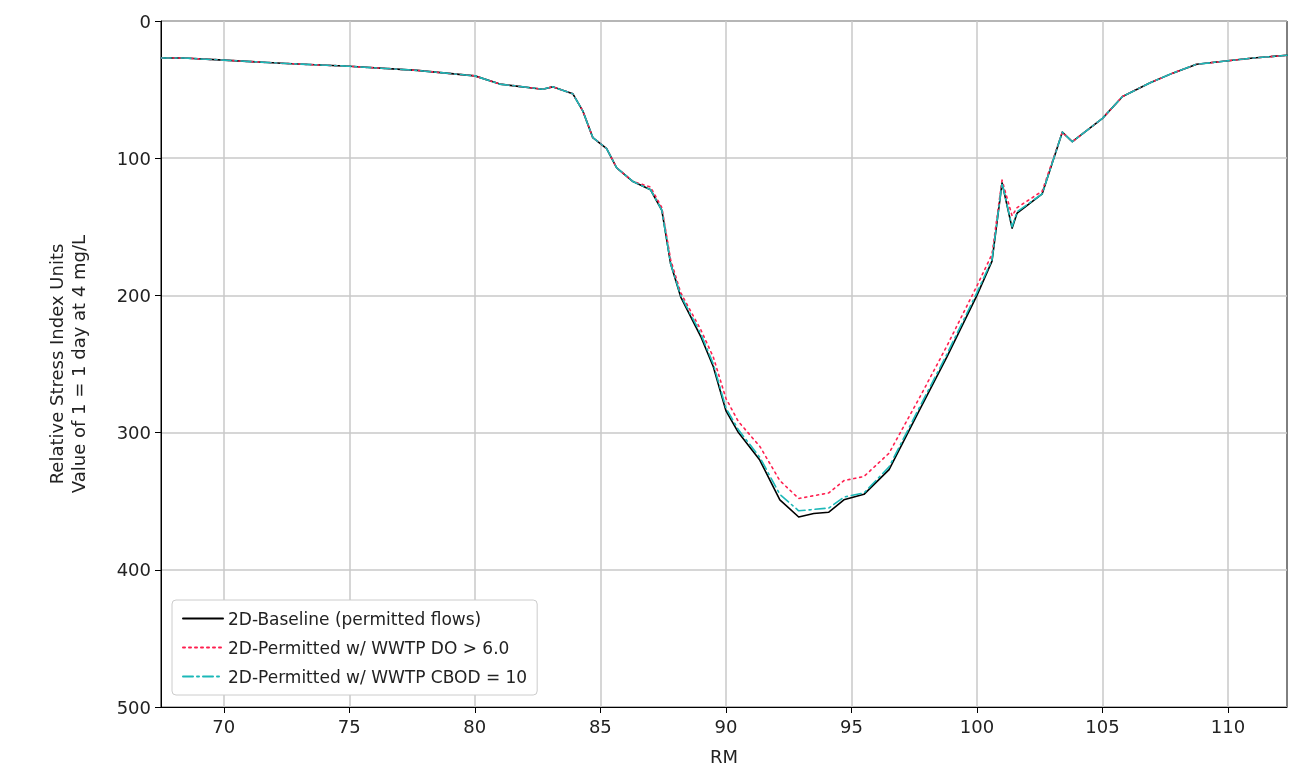 The height and width of the screenshot is (781, 1292). What do you see at coordinates (145, 21) in the screenshot?
I see `y-tick-label: 0` at bounding box center [145, 21].